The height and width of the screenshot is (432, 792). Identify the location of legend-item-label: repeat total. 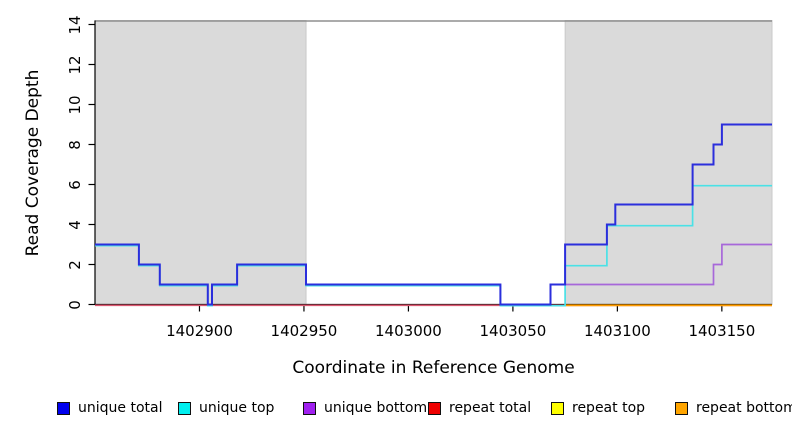
(490, 408).